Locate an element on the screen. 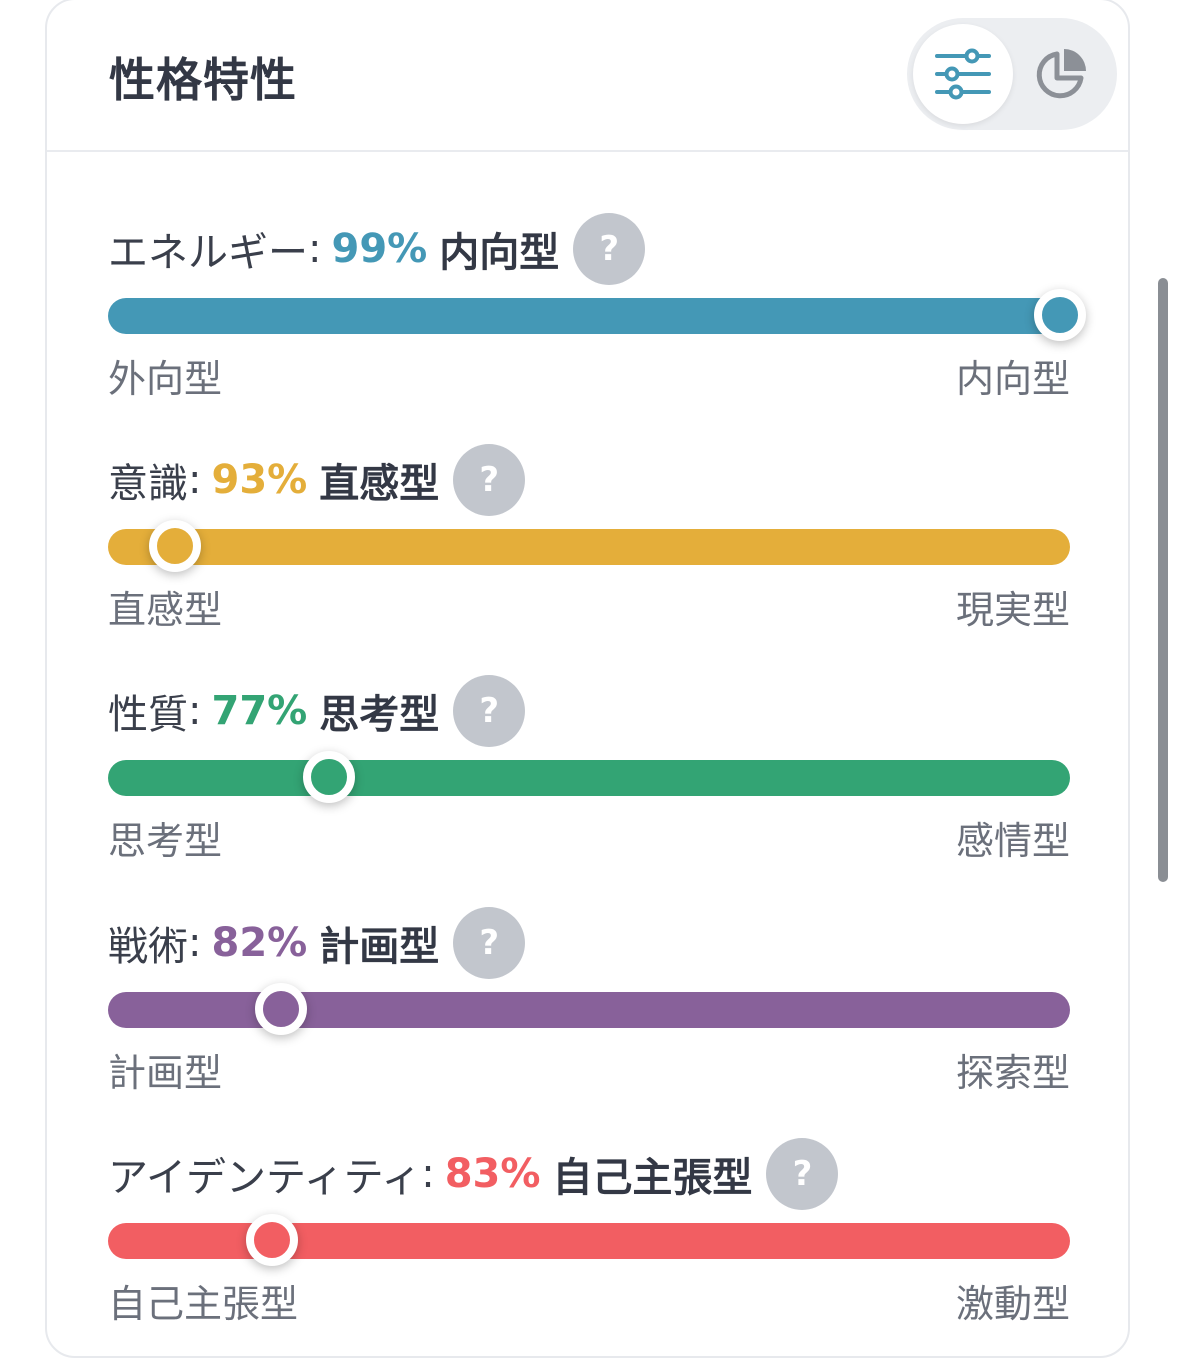  trait-item-3: 性質:77% 思考型? 思考型 感情型 is located at coordinates (589, 775).